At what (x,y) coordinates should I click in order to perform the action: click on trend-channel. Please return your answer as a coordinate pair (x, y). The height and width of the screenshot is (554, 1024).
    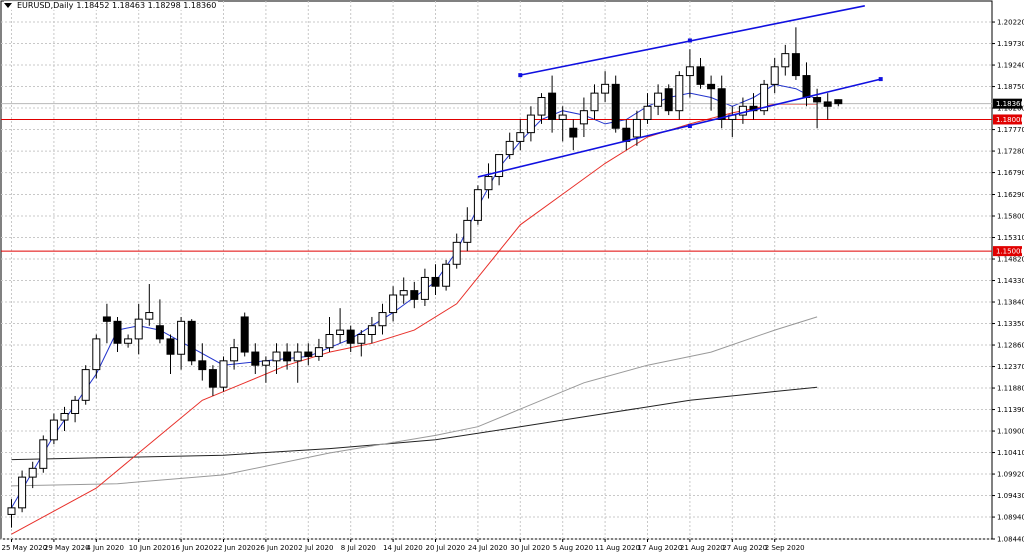
    Looking at the image, I should click on (680, 91).